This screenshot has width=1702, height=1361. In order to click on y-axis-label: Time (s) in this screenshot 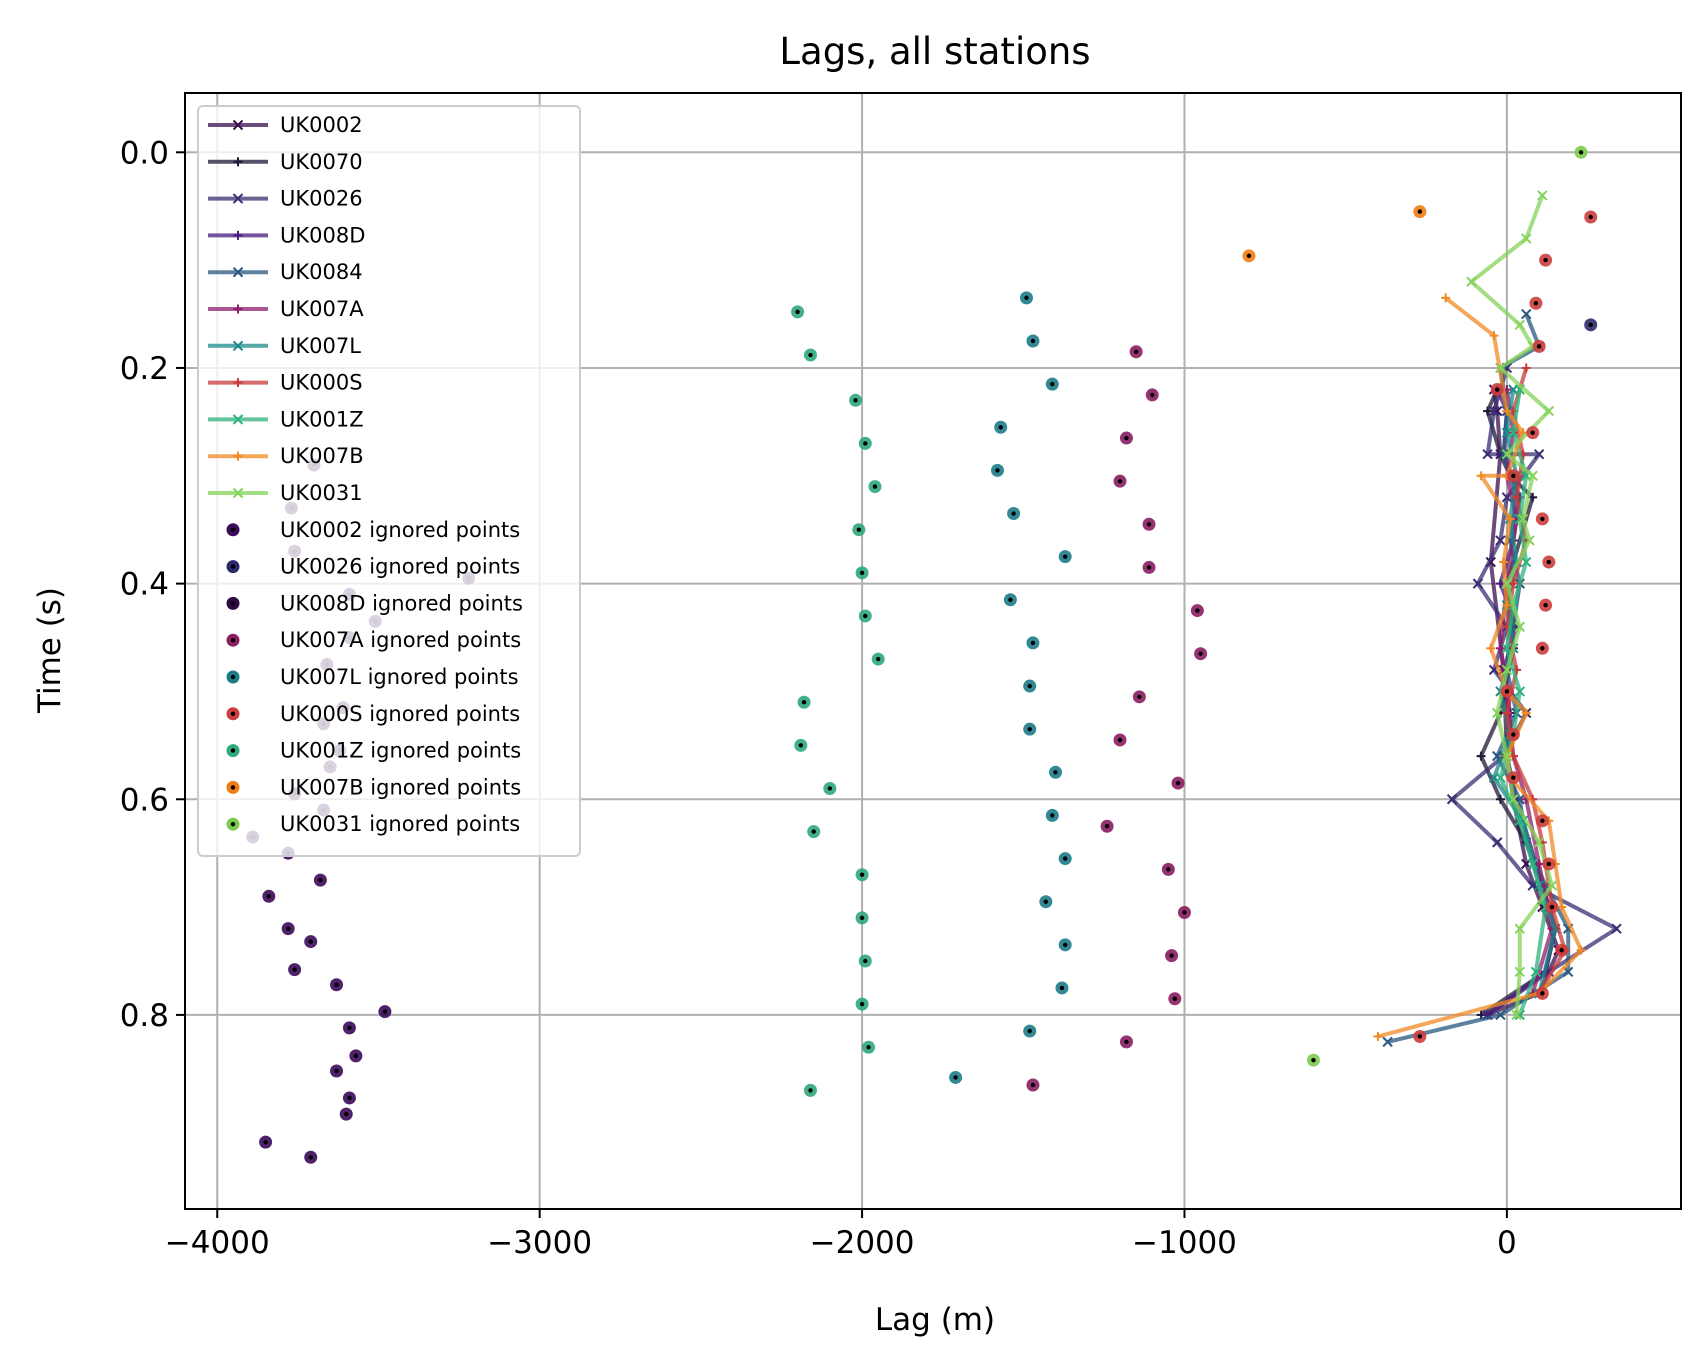, I will do `click(50, 650)`.